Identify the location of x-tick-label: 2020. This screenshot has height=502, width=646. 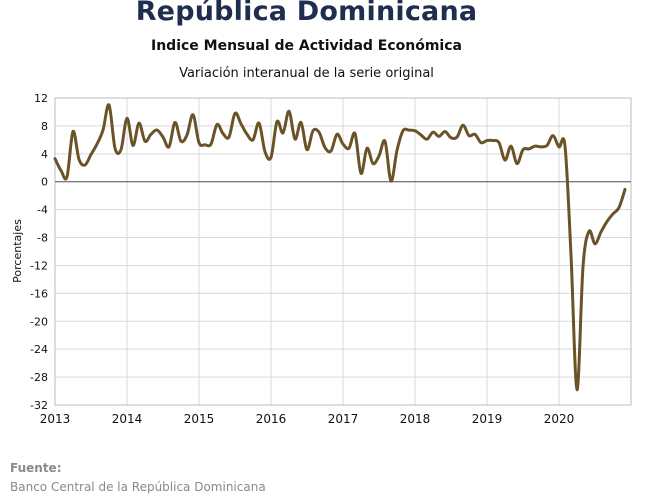
(559, 419).